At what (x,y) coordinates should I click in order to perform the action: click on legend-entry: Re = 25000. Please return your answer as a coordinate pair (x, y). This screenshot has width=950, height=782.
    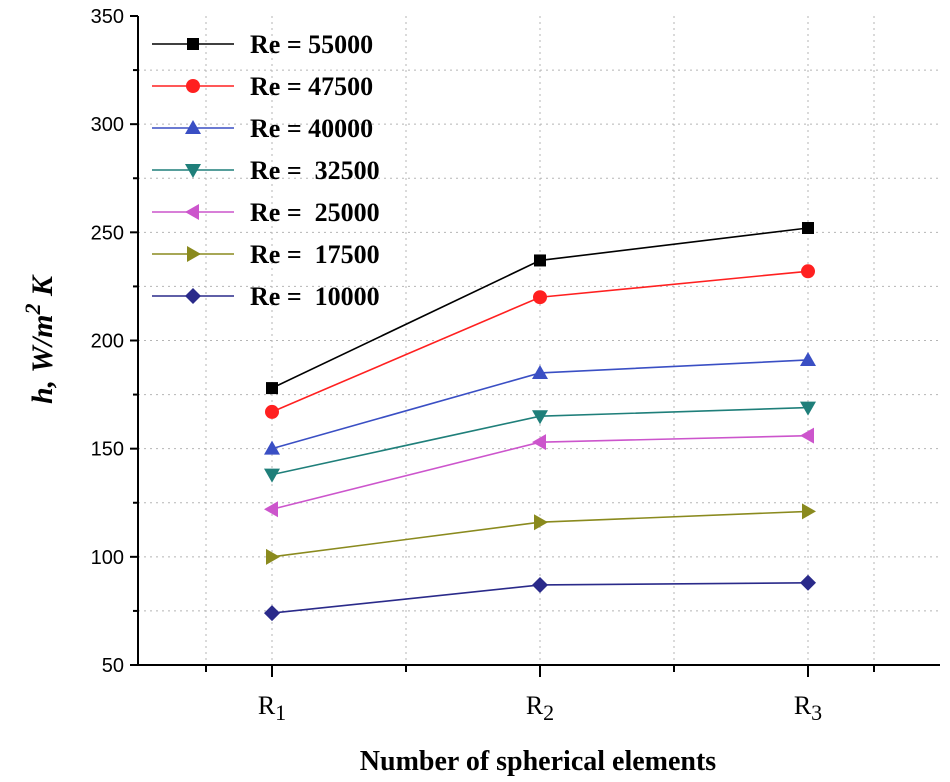
    Looking at the image, I should click on (266, 212).